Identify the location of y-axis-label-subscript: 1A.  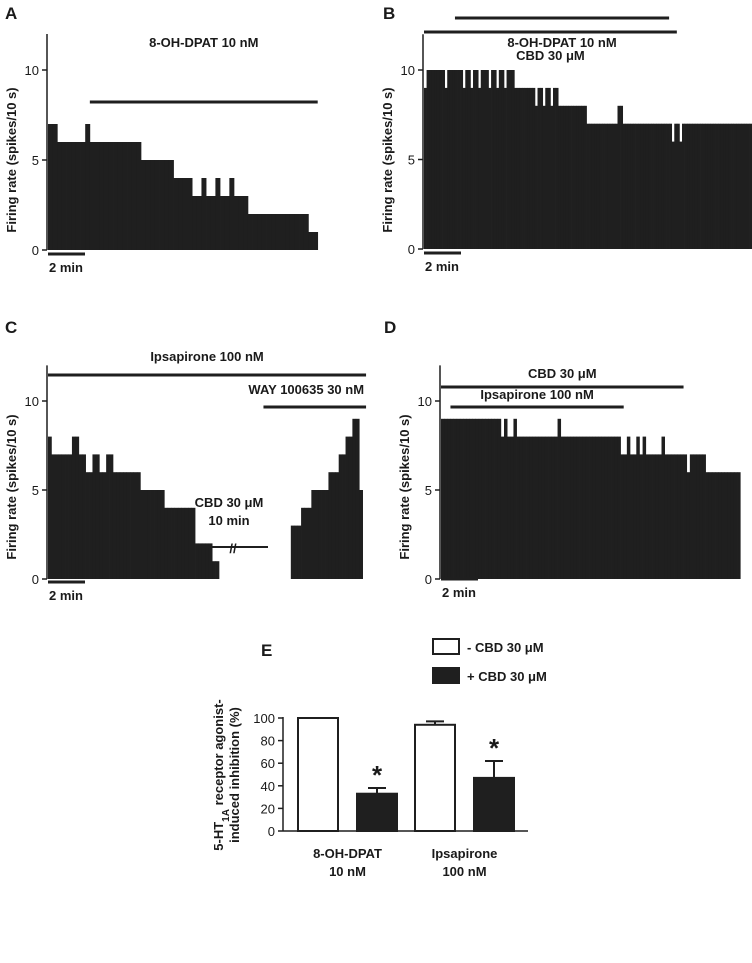
(226, 815).